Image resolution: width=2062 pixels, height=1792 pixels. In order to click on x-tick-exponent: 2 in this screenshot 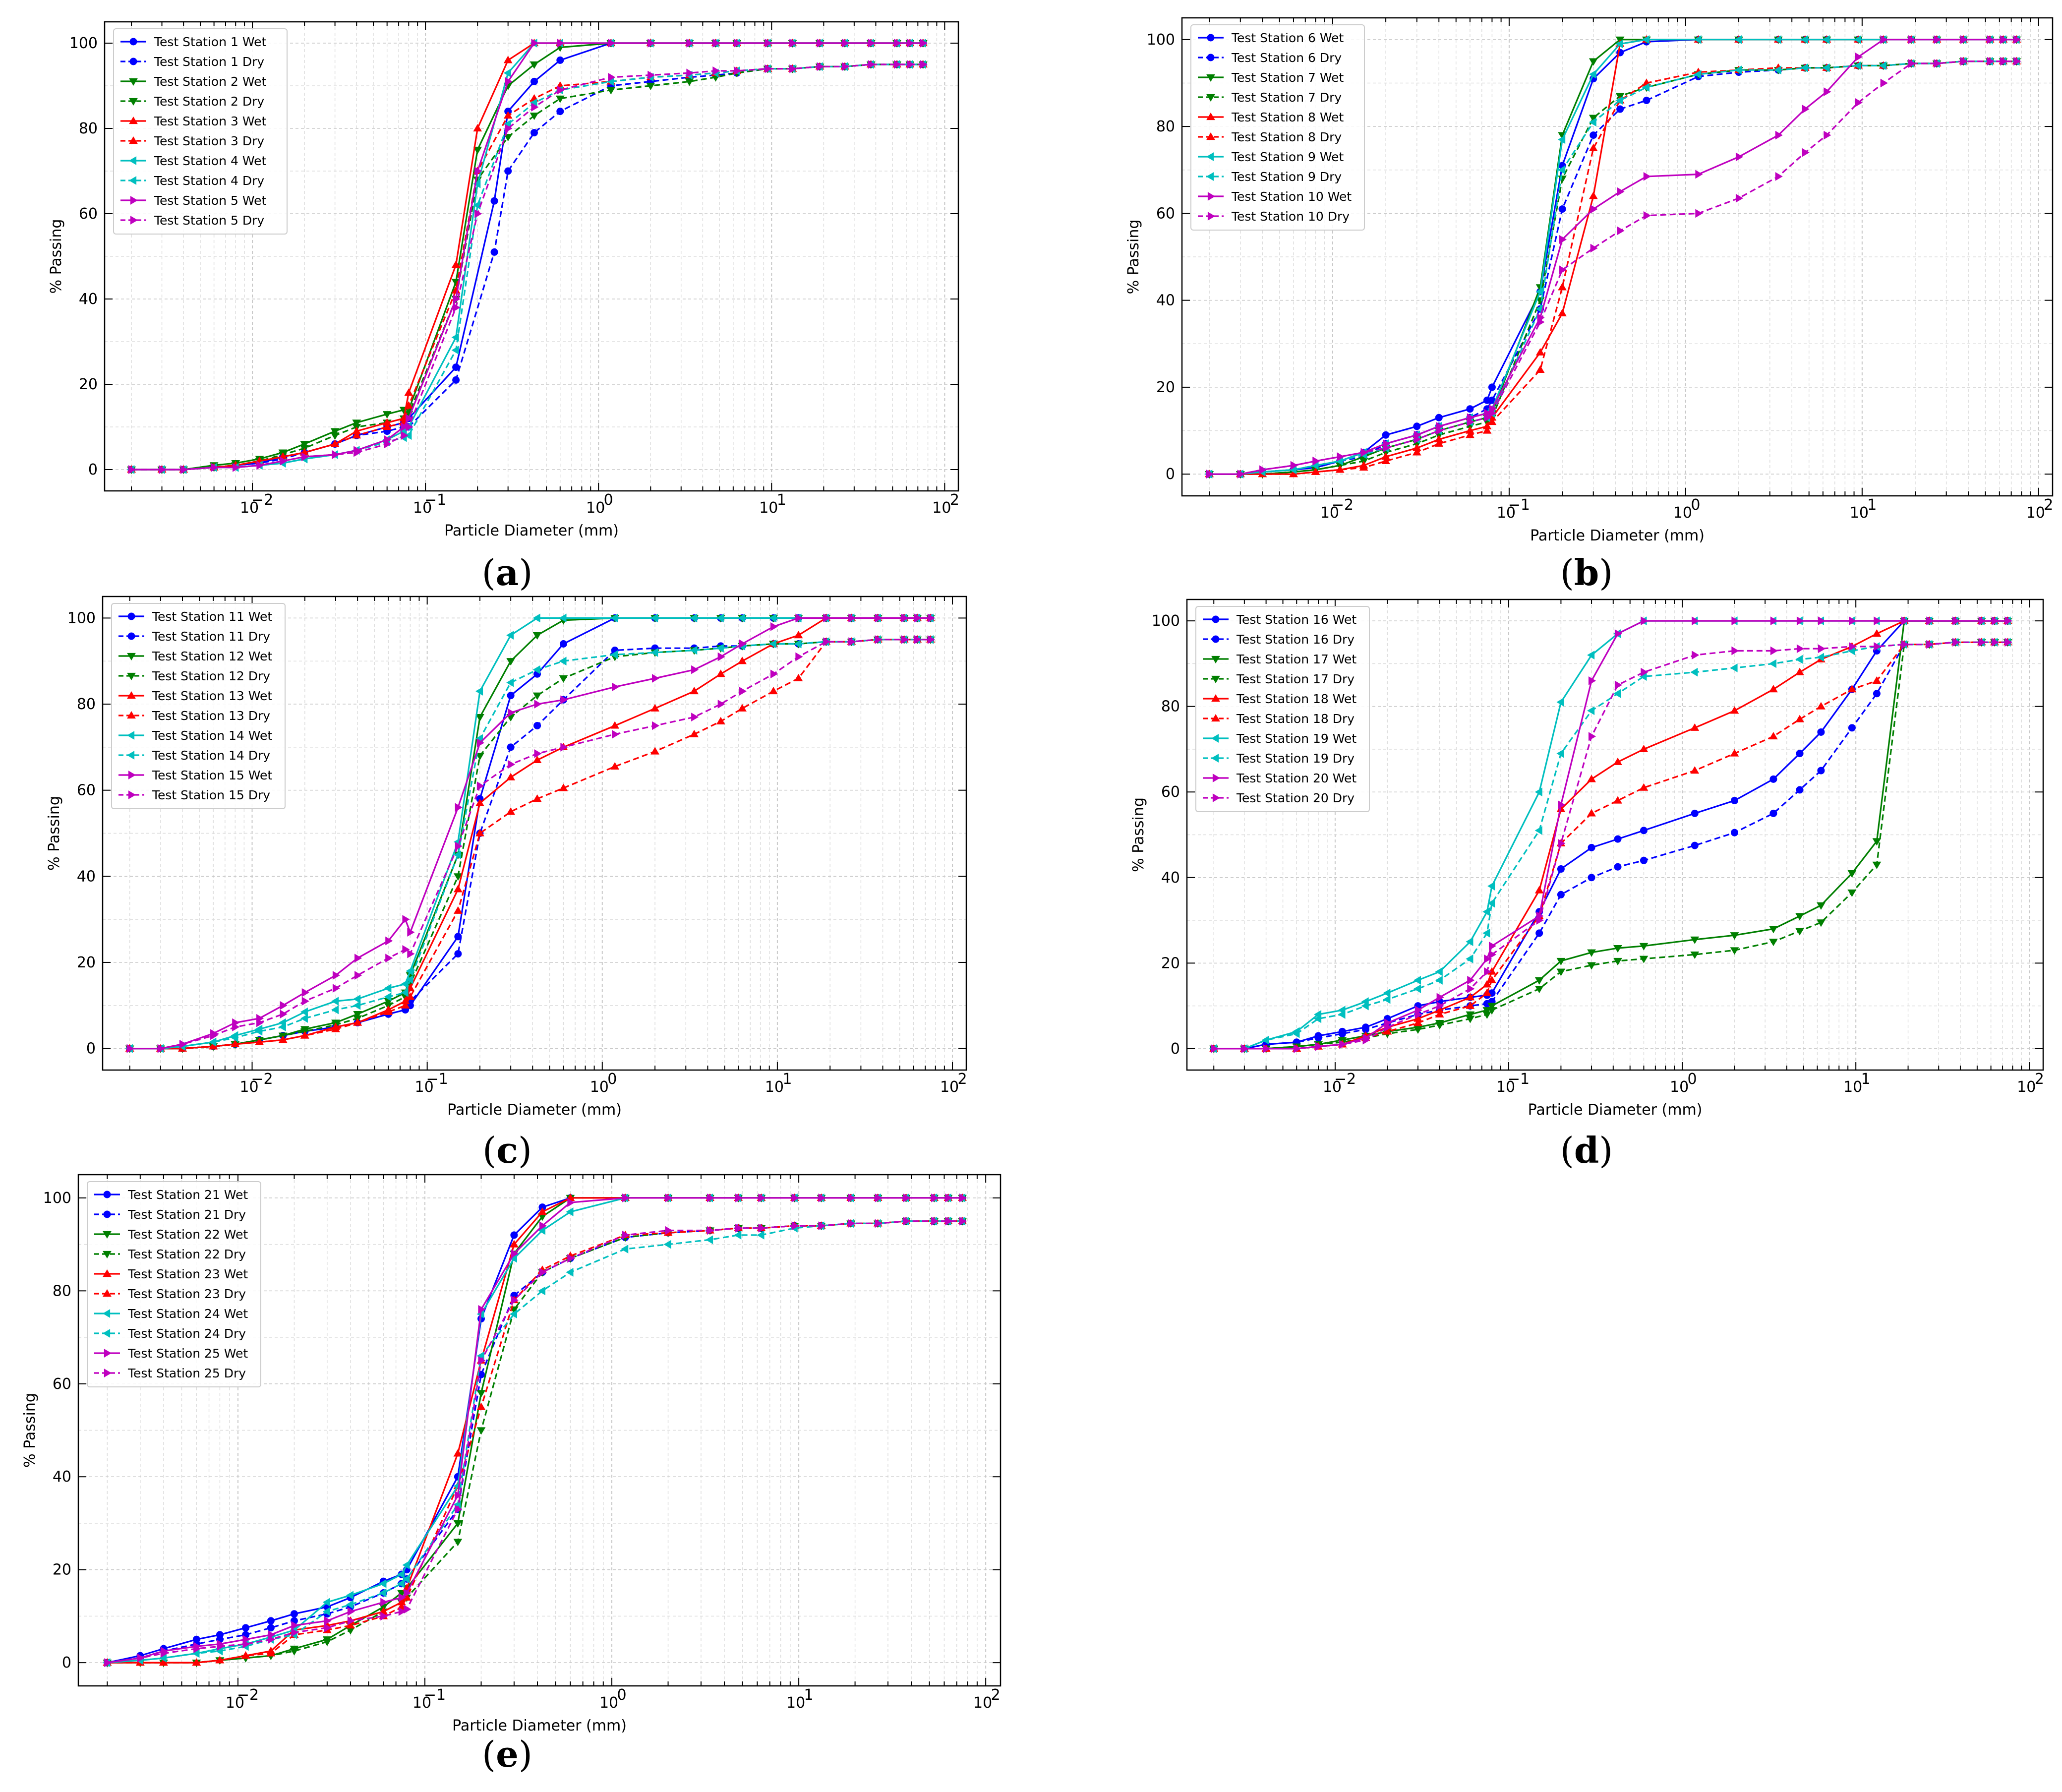, I will do `click(2039, 1080)`.